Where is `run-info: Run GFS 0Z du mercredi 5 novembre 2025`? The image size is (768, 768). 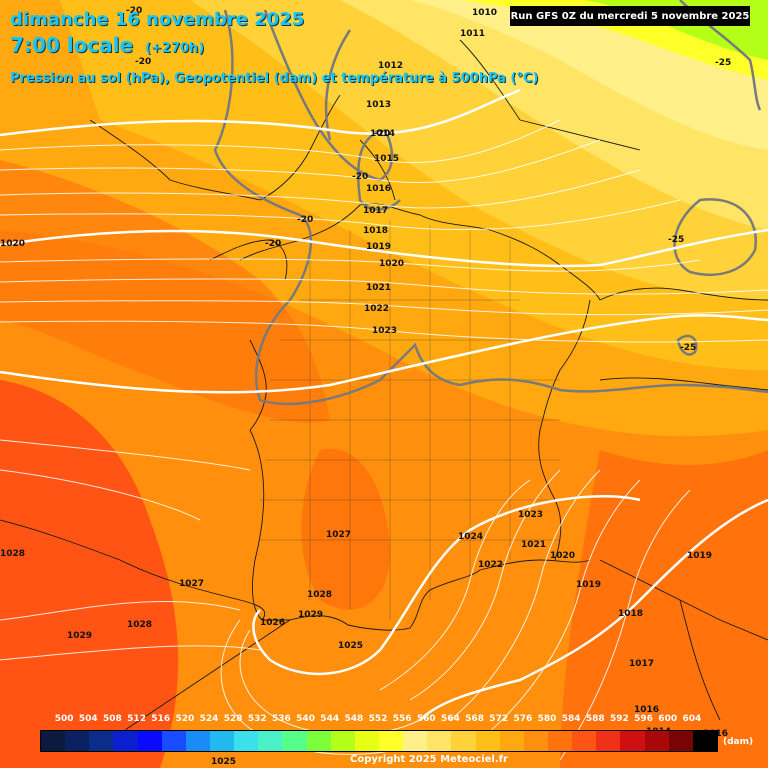
run-info: Run GFS 0Z du mercredi 5 novembre 2025 is located at coordinates (630, 16).